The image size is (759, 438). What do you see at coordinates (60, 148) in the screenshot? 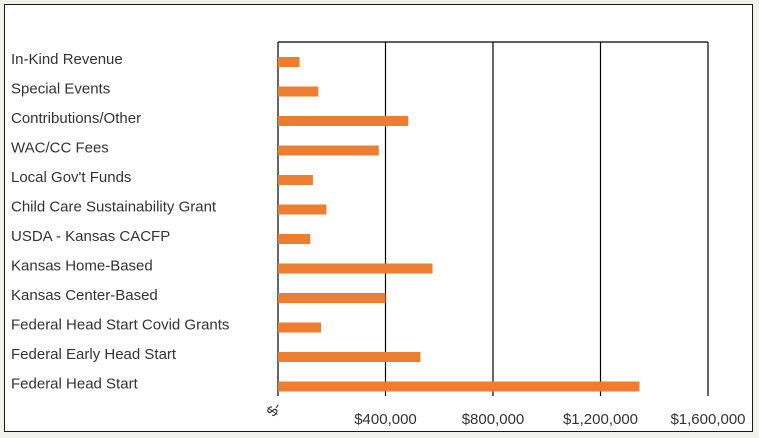
I see `category-label-3: WAC/CC Fees` at bounding box center [60, 148].